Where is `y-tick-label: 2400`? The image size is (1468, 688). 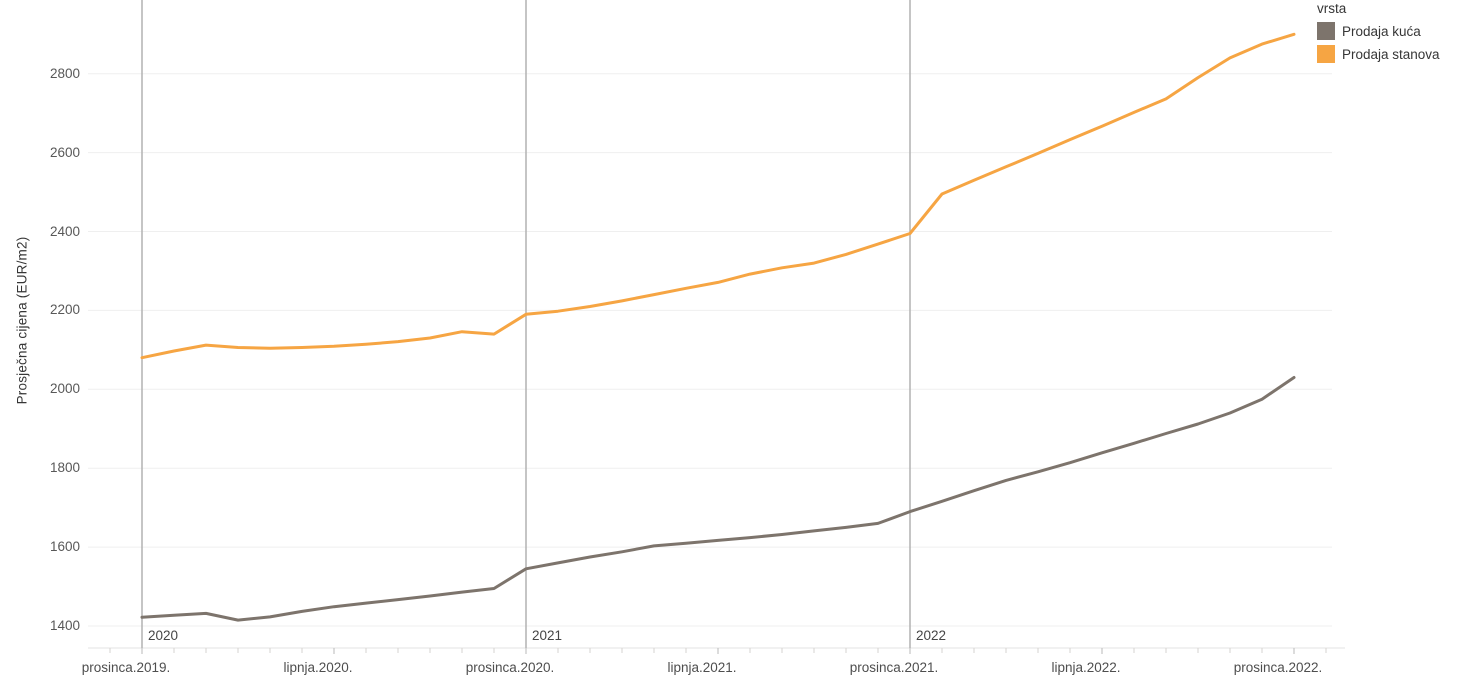
y-tick-label: 2400 is located at coordinates (64, 231).